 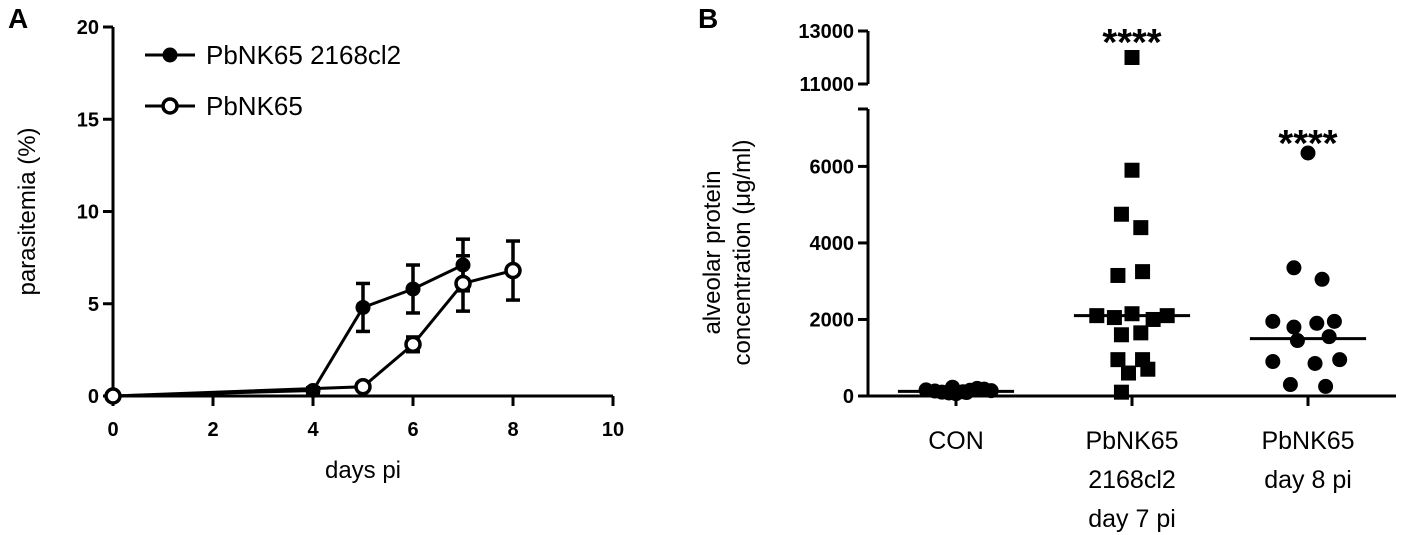 What do you see at coordinates (1308, 480) in the screenshot?
I see `category-label: day 8 pi` at bounding box center [1308, 480].